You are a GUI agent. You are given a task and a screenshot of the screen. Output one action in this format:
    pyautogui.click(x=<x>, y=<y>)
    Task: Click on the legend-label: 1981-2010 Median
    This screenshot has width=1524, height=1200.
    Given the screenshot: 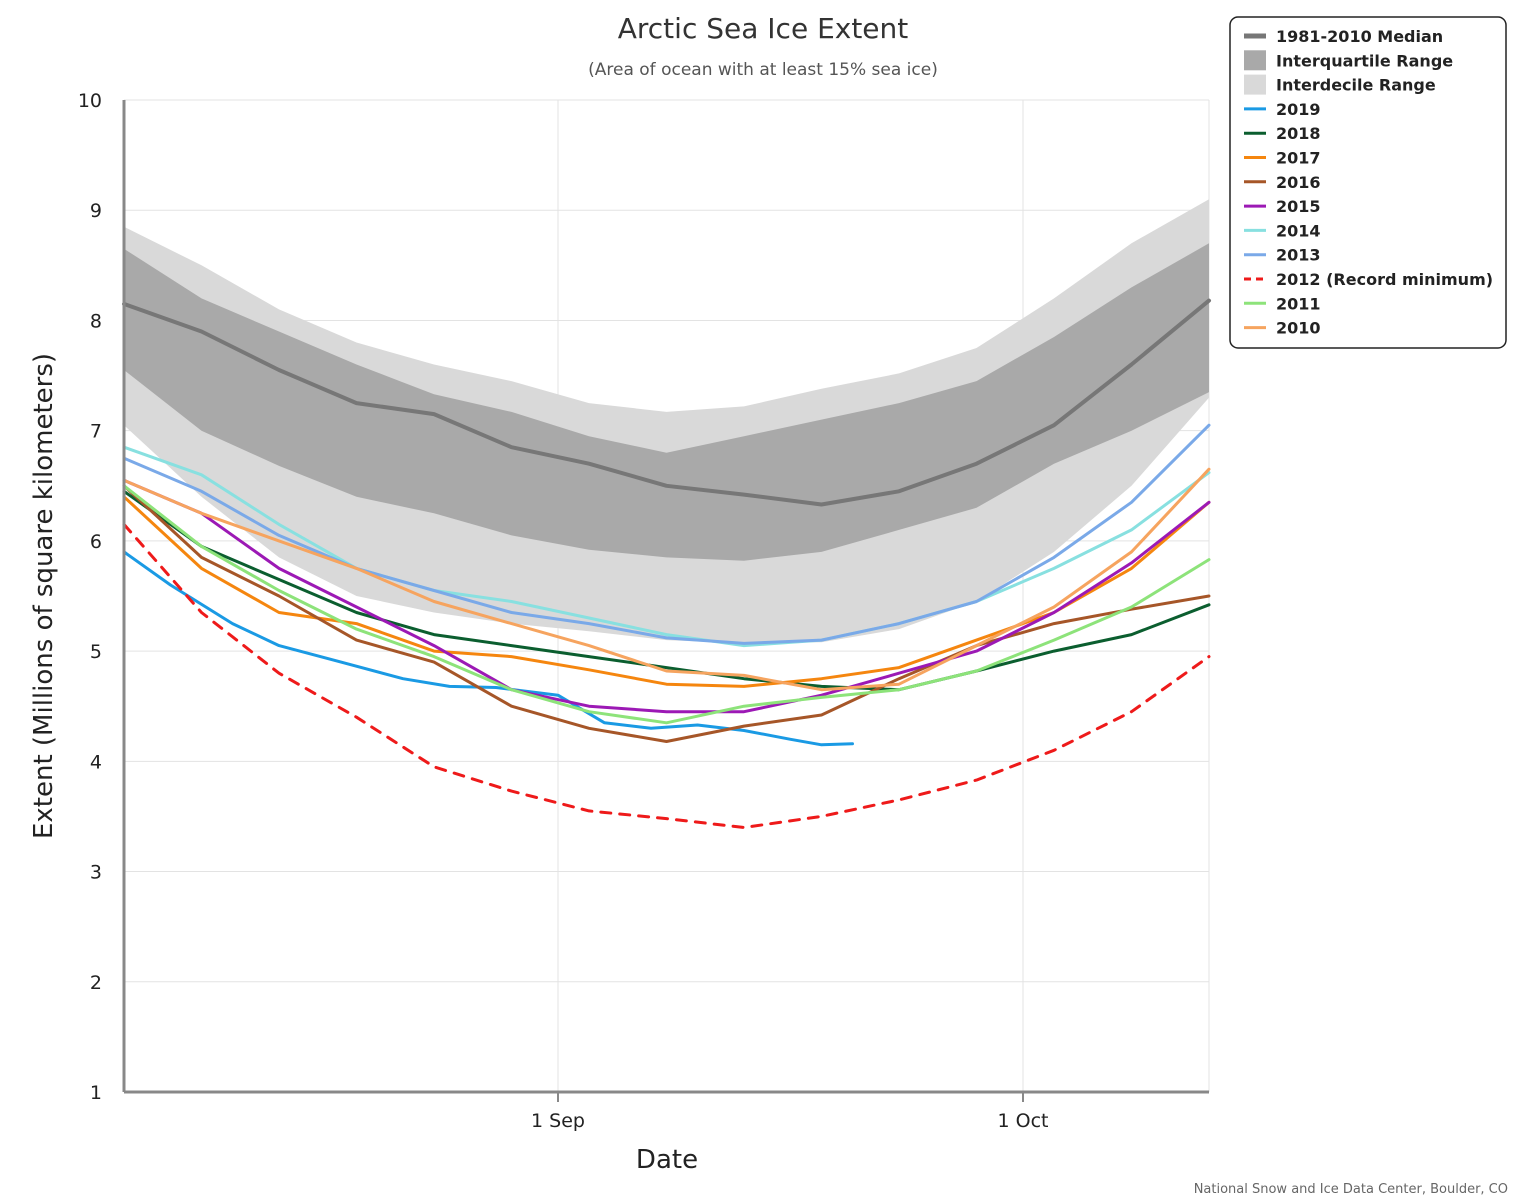 What is the action you would take?
    pyautogui.click(x=1359, y=36)
    